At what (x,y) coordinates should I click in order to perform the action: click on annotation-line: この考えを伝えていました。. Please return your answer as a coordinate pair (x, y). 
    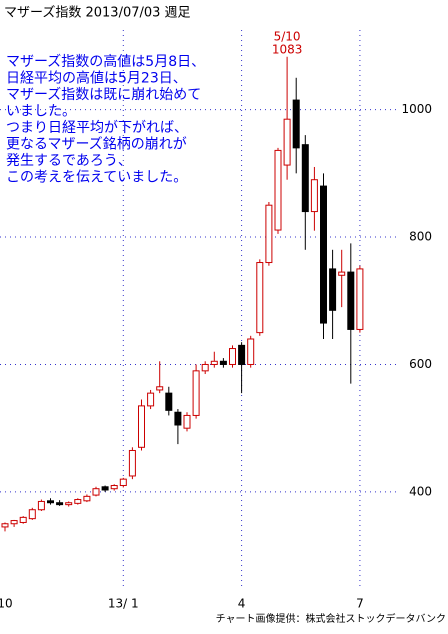
    Looking at the image, I should click on (96, 178).